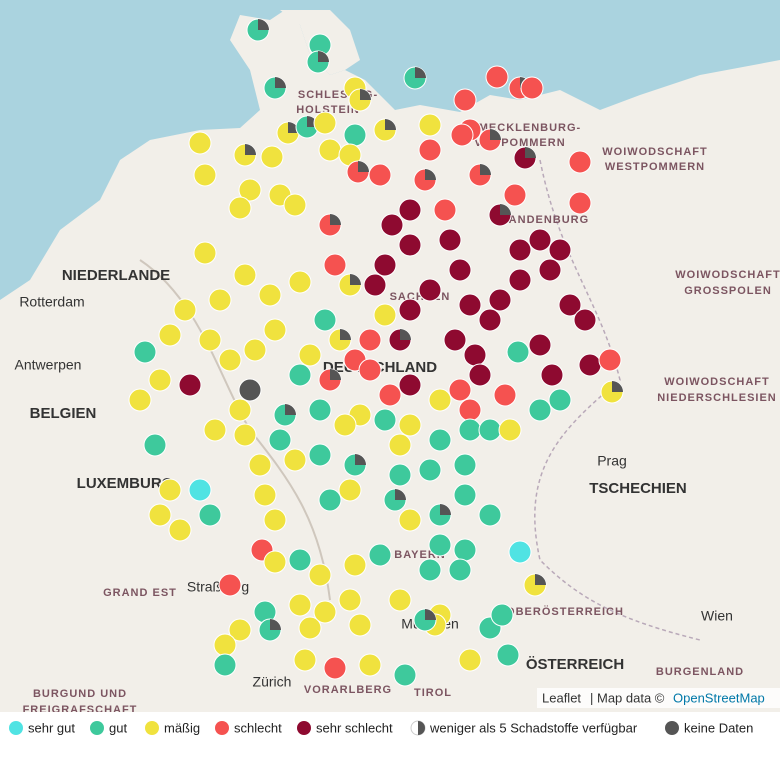 The height and width of the screenshot is (758, 780). I want to click on attribution-leaflet: Leaflet, so click(561, 697).